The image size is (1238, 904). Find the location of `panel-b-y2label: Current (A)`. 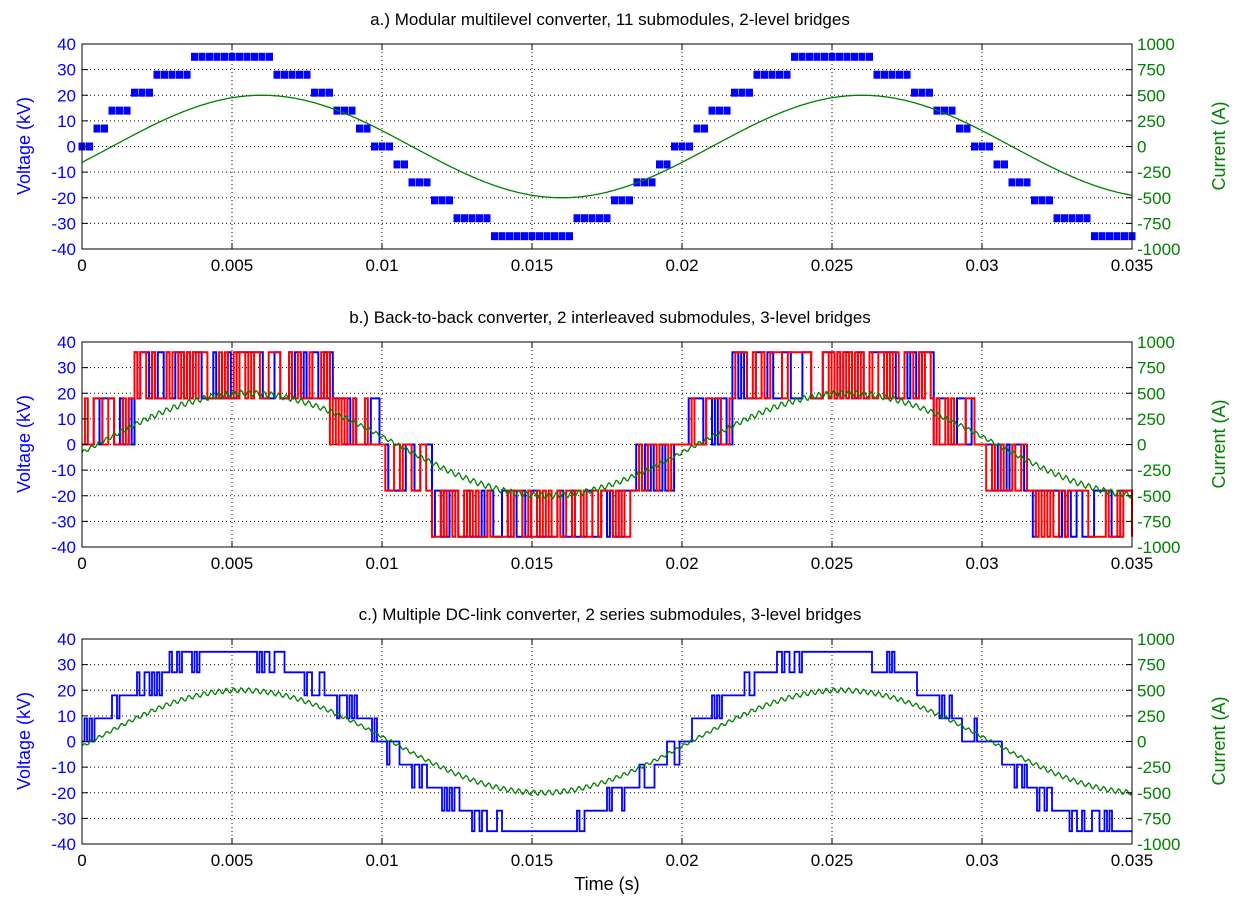

panel-b-y2label: Current (A) is located at coordinates (1219, 443).